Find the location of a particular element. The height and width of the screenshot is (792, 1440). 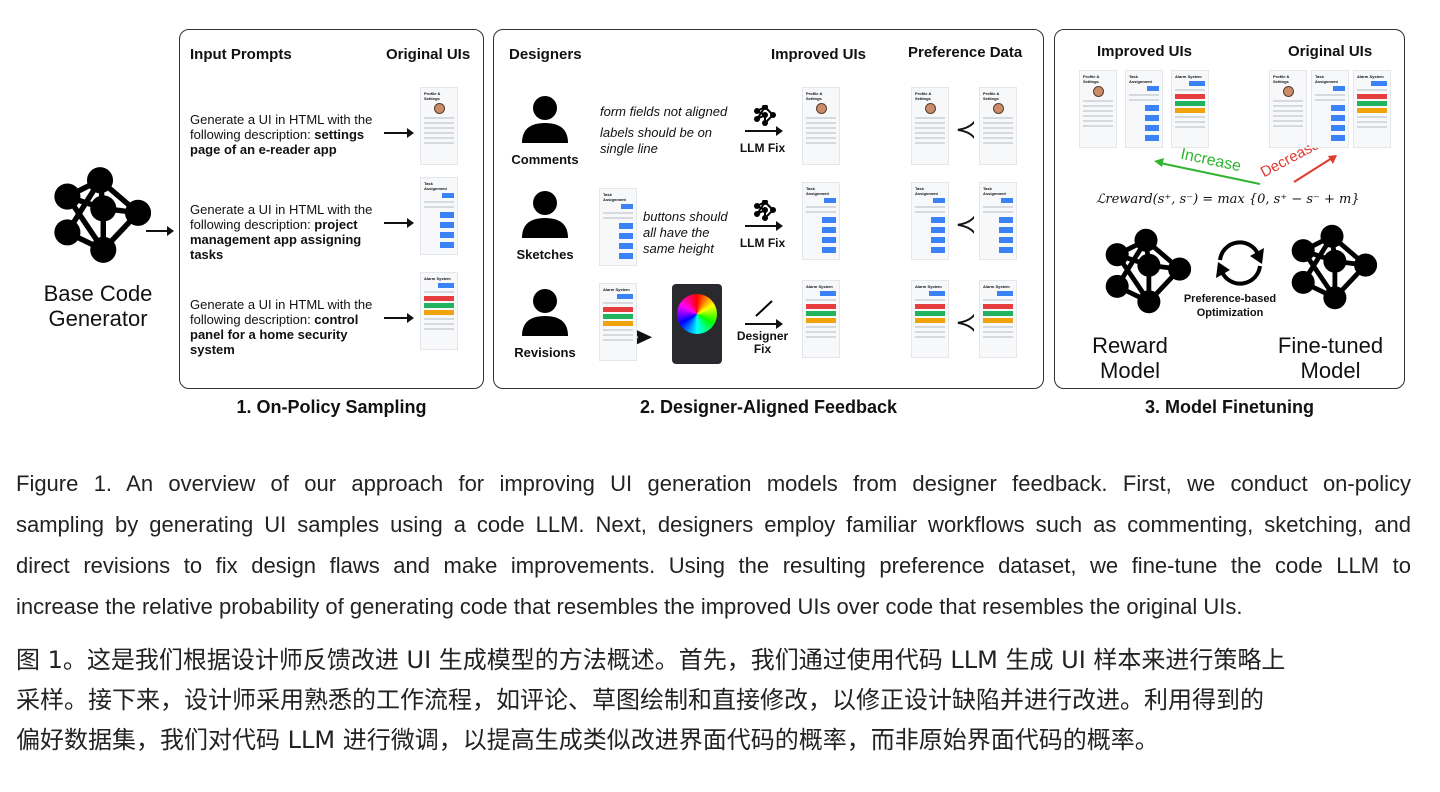

sketch-note: buttons should all have the same height is located at coordinates (685, 232).